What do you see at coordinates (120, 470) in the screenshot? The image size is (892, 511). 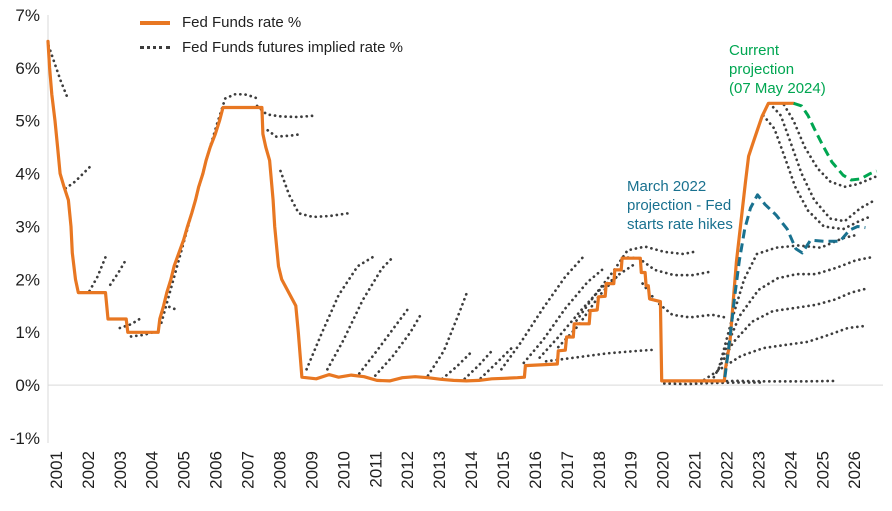 I see `x-tick-label: 2003` at bounding box center [120, 470].